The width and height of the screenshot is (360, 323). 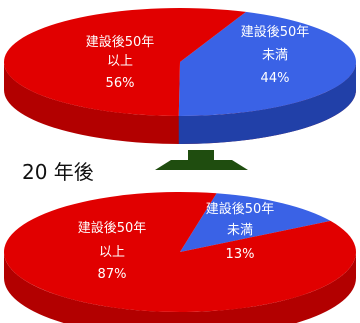 What do you see at coordinates (58, 172) in the screenshot?
I see `transition-label: 20 年後` at bounding box center [58, 172].